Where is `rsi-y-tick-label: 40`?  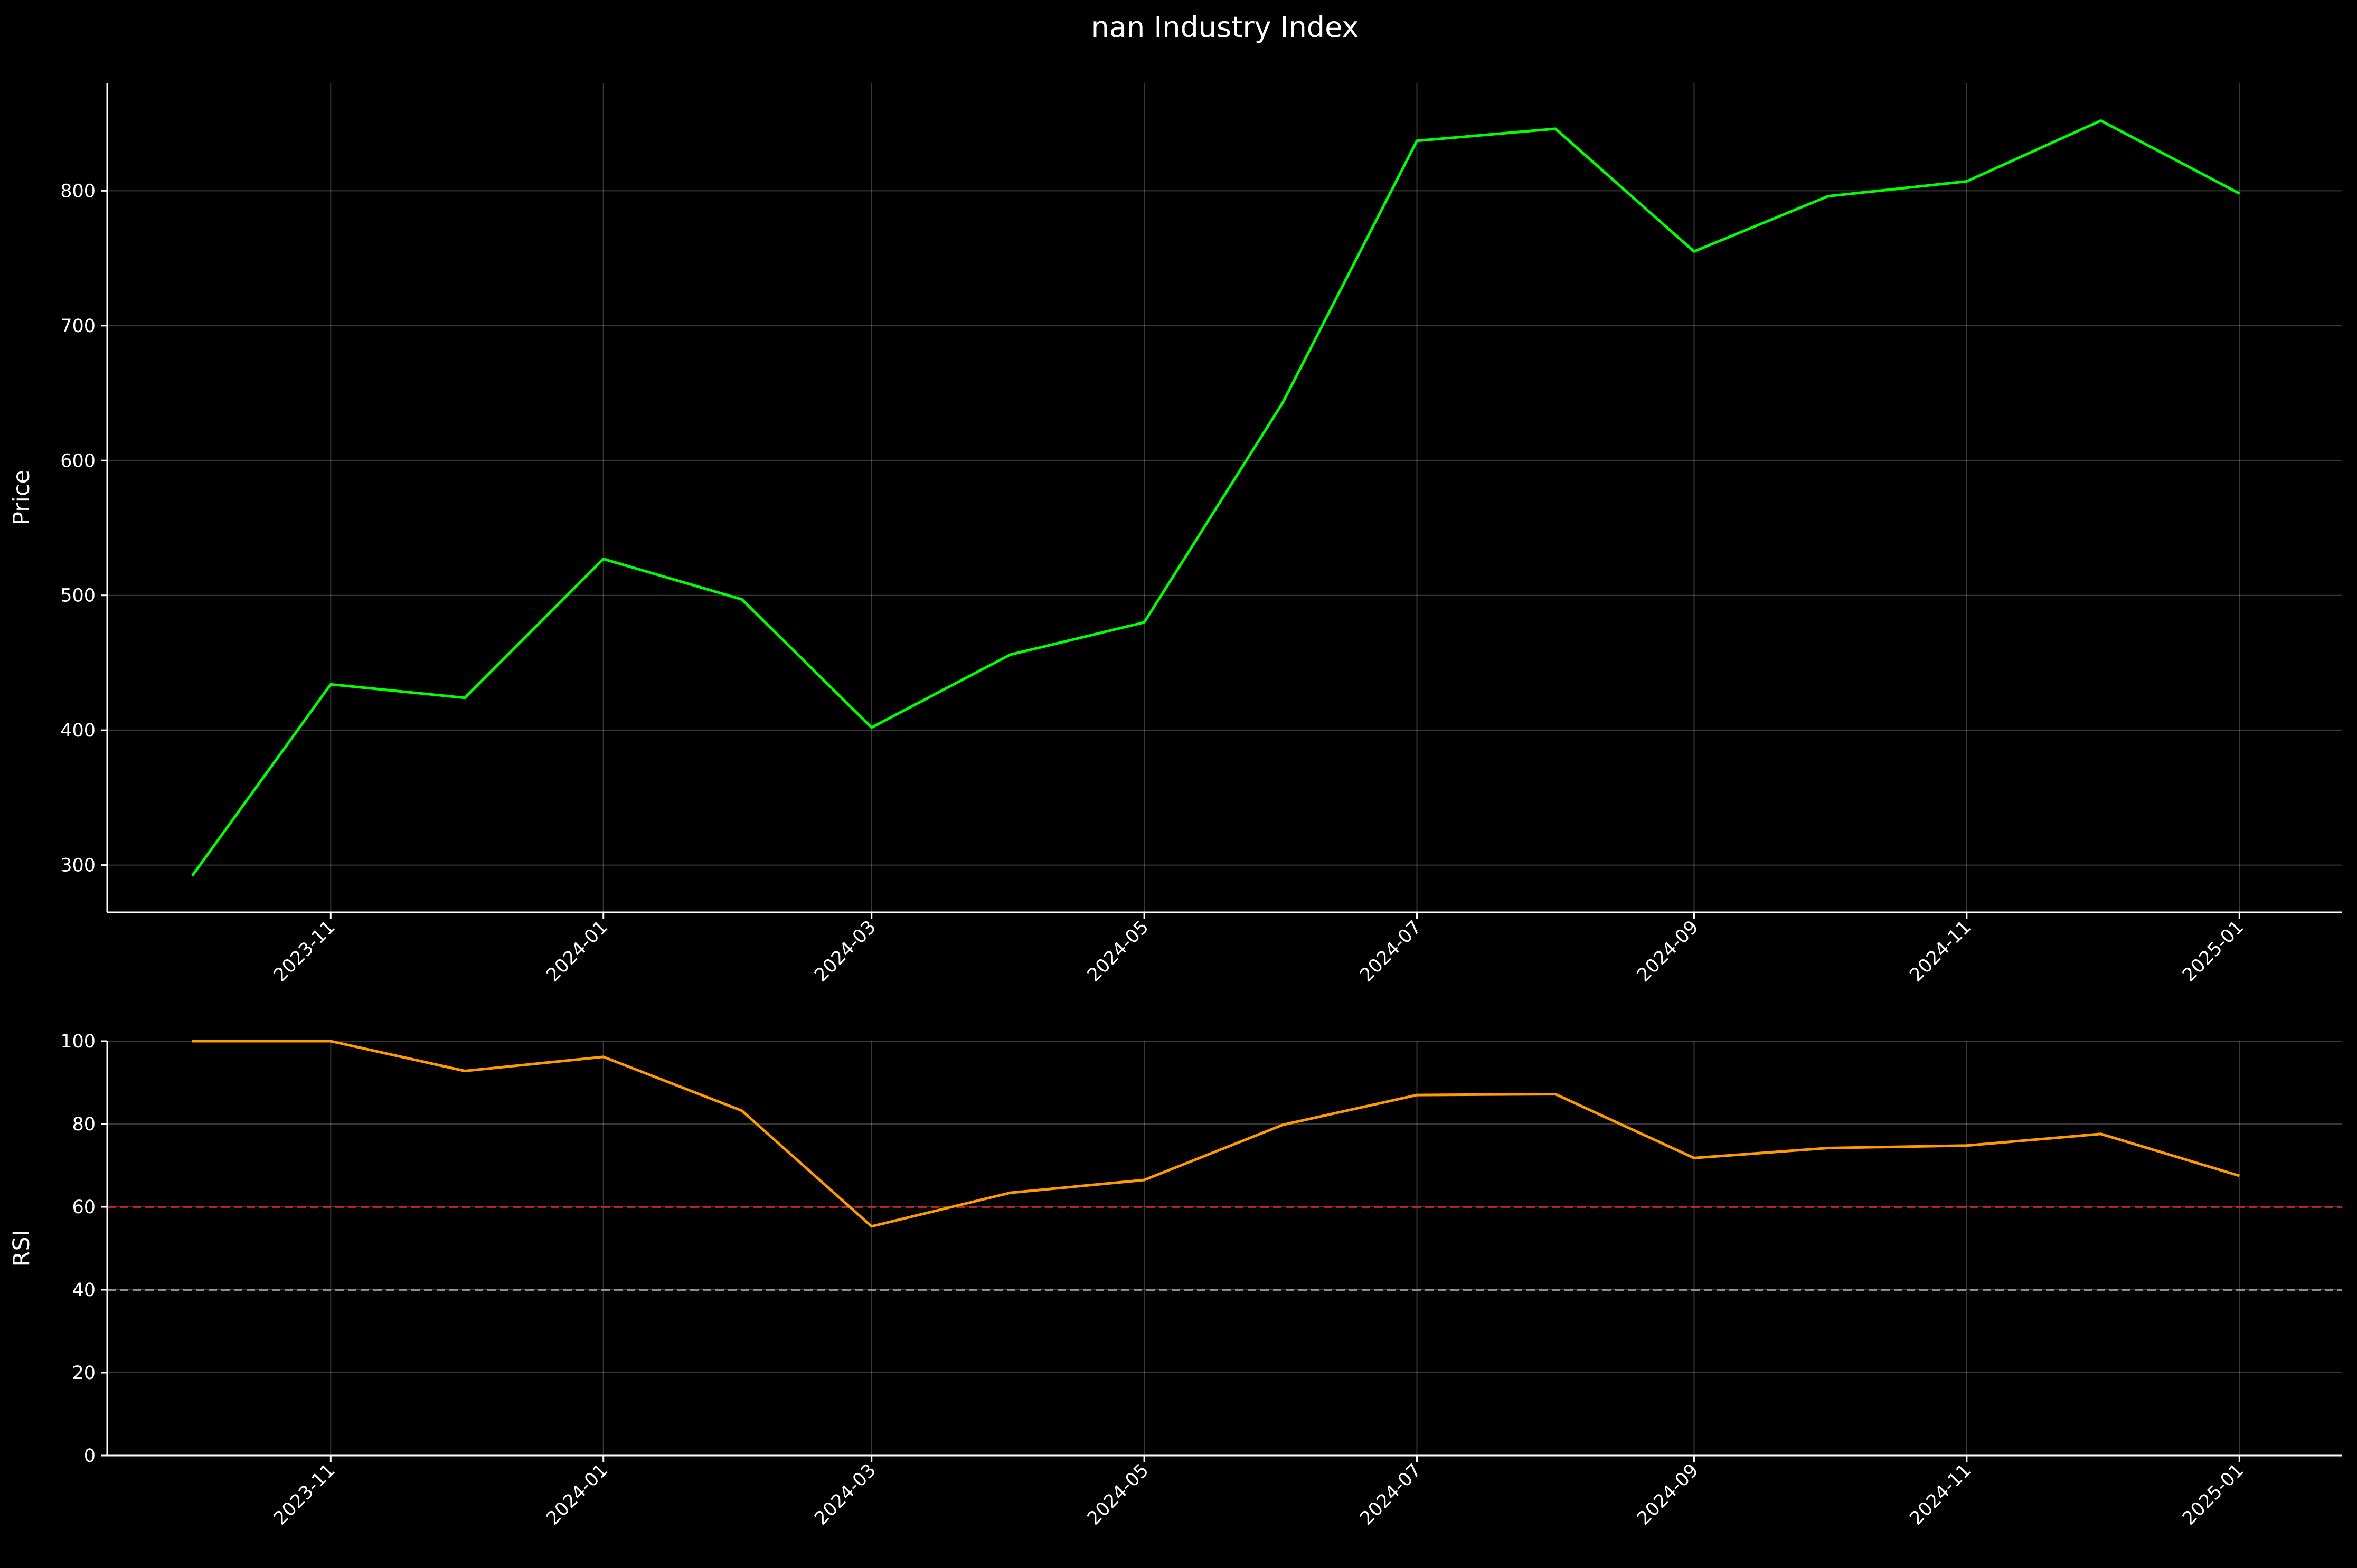 rsi-y-tick-label: 40 is located at coordinates (84, 1290).